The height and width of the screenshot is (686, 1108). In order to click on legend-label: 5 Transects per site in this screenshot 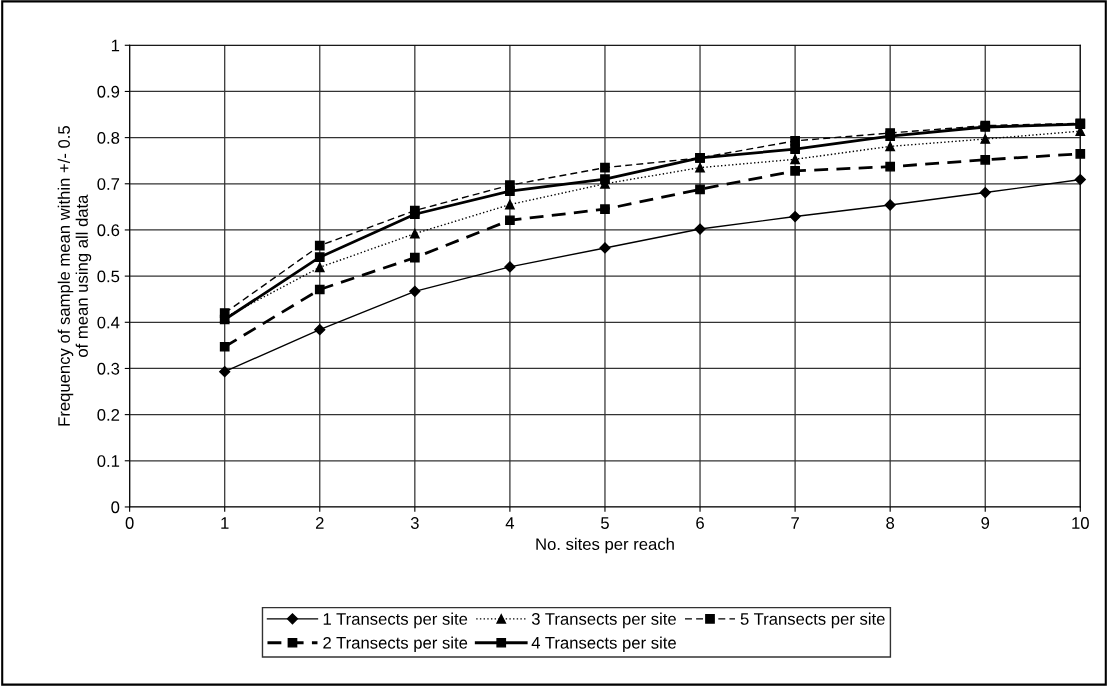, I will do `click(812, 620)`.